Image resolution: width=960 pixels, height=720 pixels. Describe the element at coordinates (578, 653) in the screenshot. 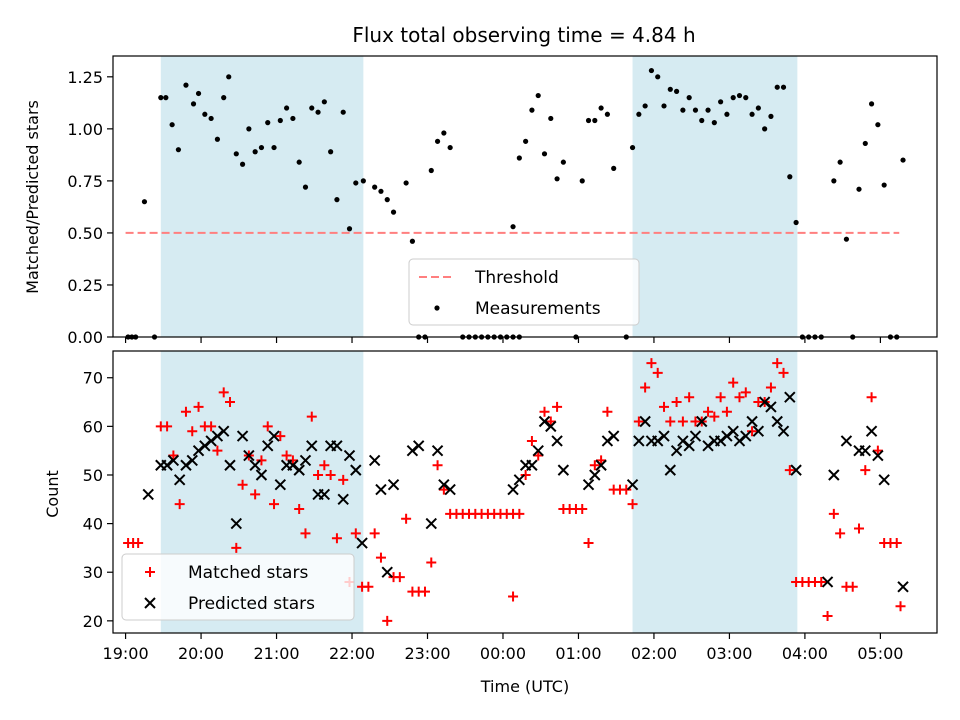

I see `x-tick-label-6: 01:00` at that location.